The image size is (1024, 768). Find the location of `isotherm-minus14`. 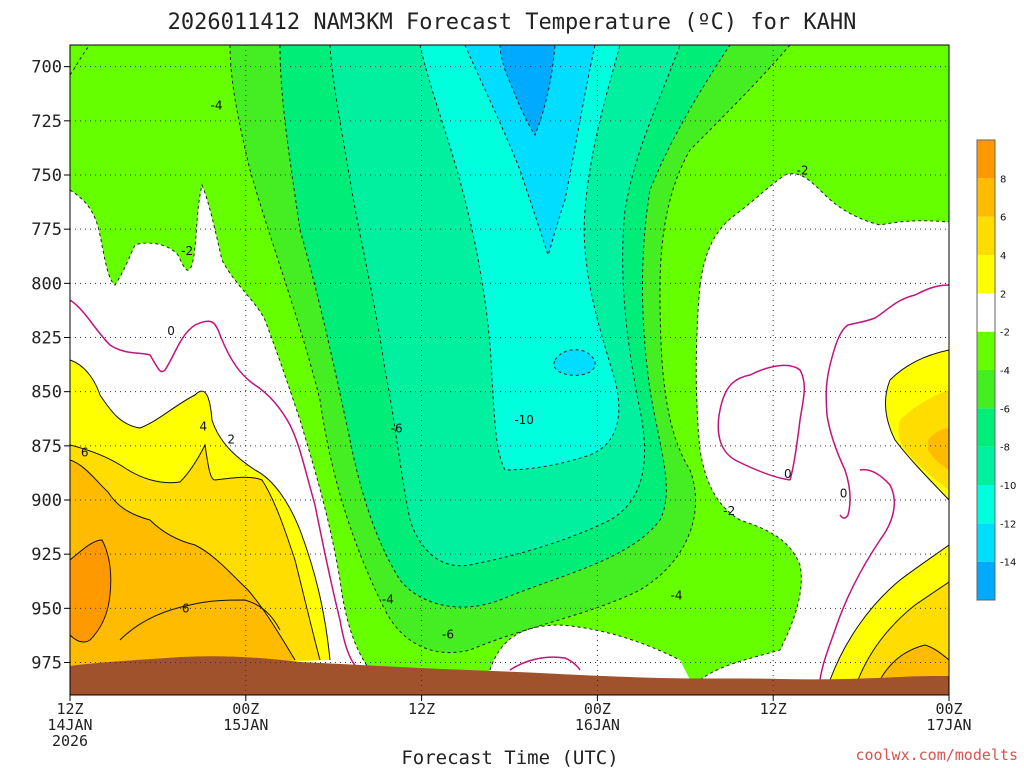

isotherm-minus14 is located at coordinates (527, 91).